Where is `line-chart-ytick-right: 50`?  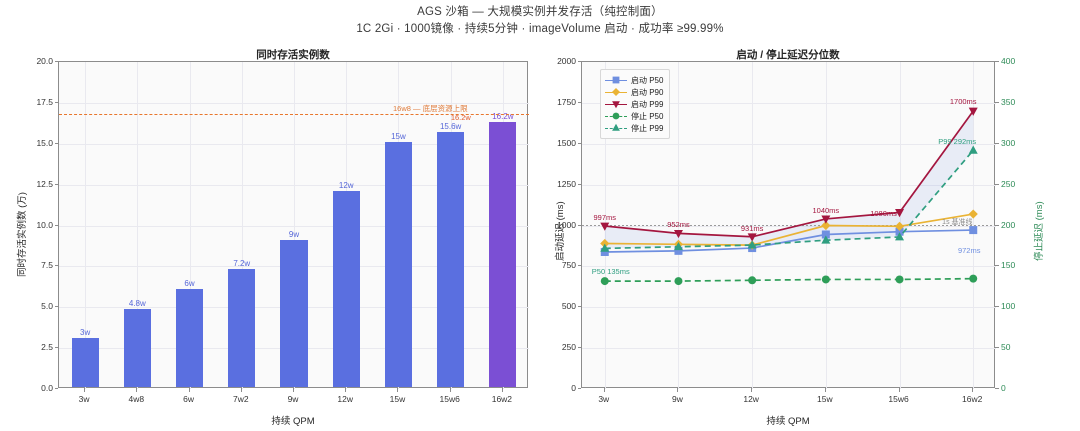
line-chart-ytick-right: 50 is located at coordinates (1006, 347).